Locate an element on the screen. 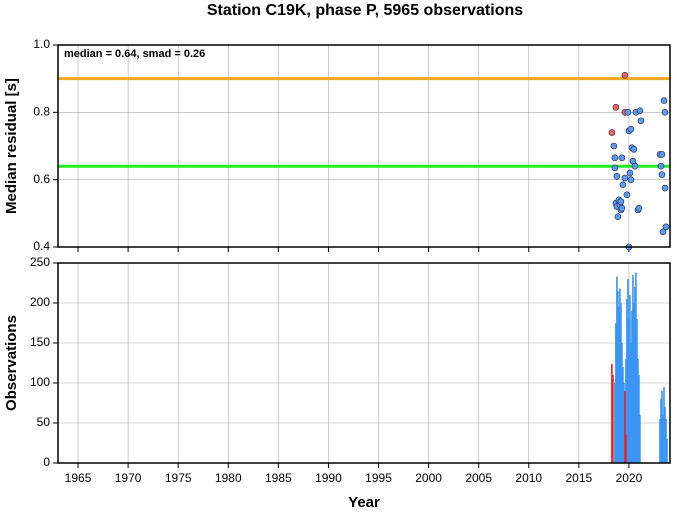  y-tick-label: 0 is located at coordinates (46, 462).